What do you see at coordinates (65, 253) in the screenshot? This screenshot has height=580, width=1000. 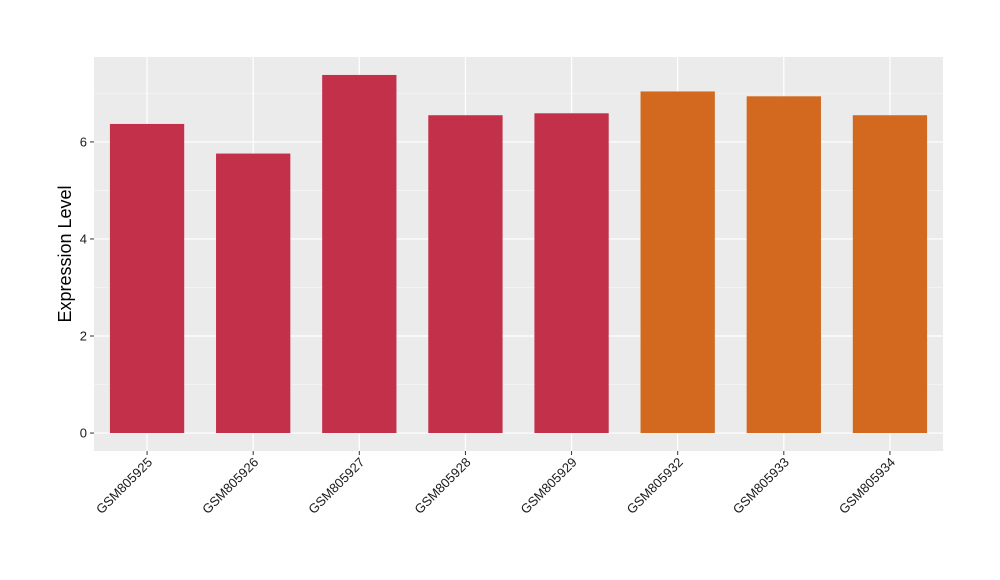 I see `y-axis-title: Expression Level` at bounding box center [65, 253].